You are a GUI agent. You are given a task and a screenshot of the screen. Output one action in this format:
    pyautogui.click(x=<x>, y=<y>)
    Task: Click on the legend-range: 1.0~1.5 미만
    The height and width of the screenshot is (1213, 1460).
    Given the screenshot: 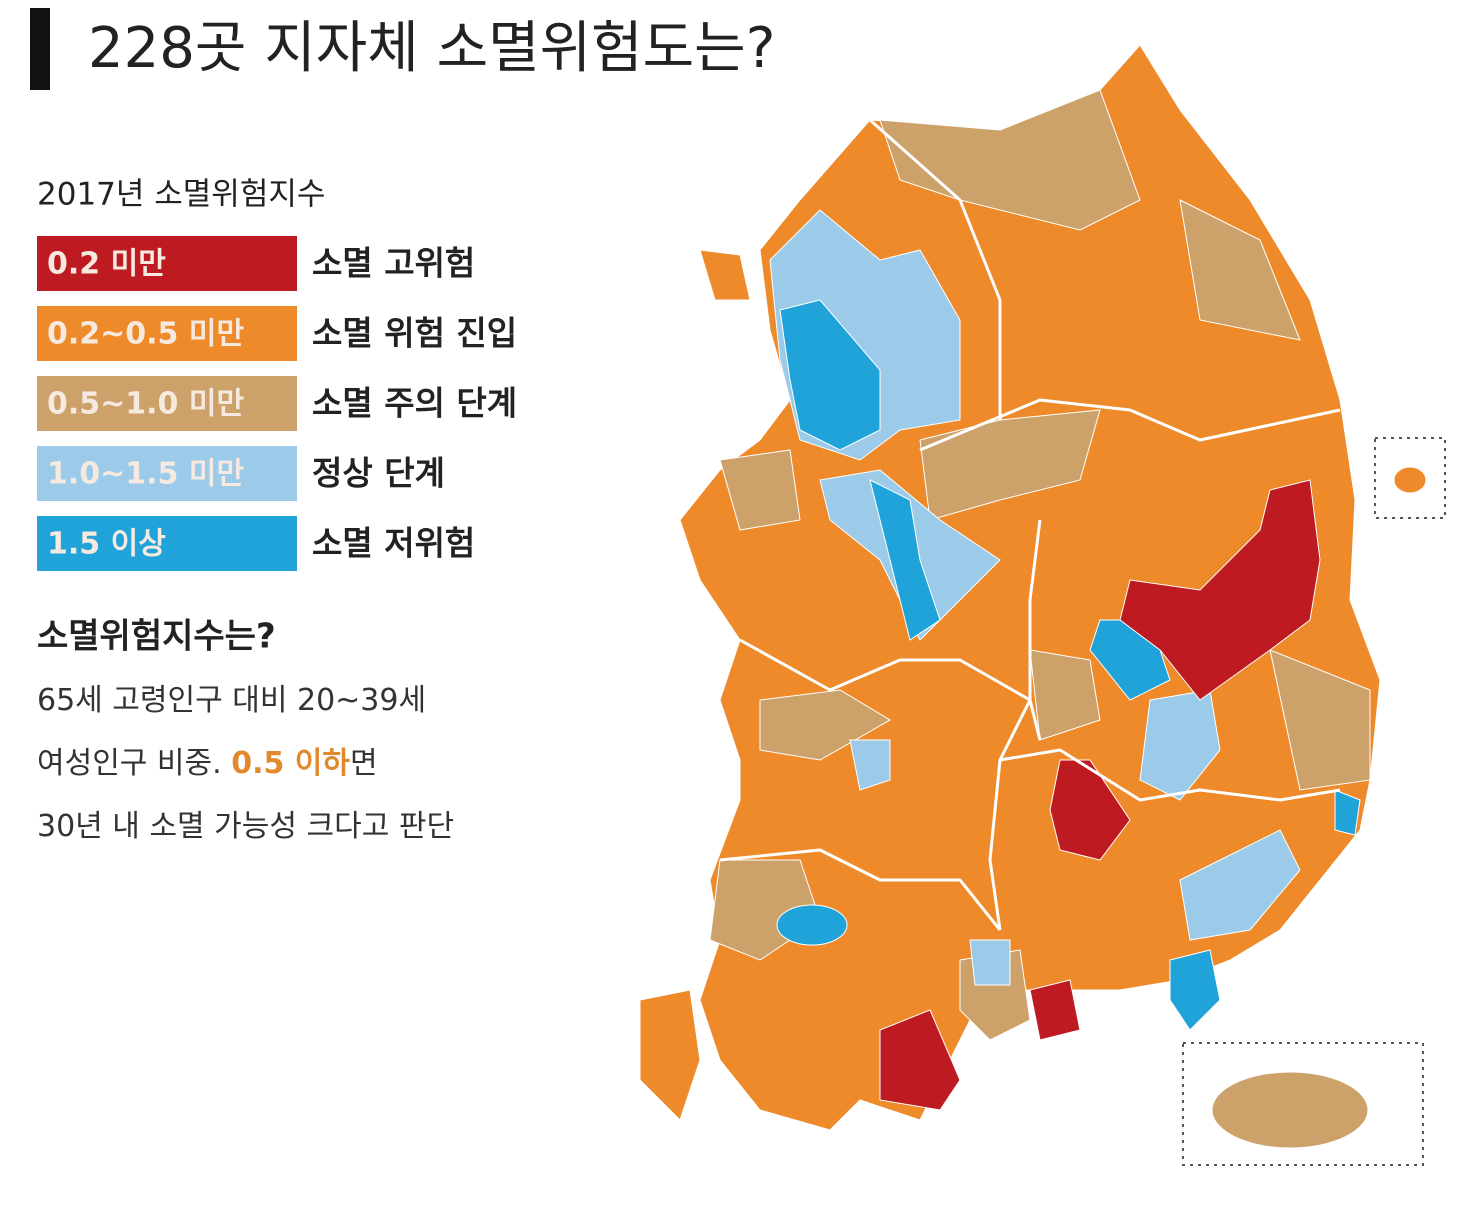 What is the action you would take?
    pyautogui.click(x=145, y=474)
    